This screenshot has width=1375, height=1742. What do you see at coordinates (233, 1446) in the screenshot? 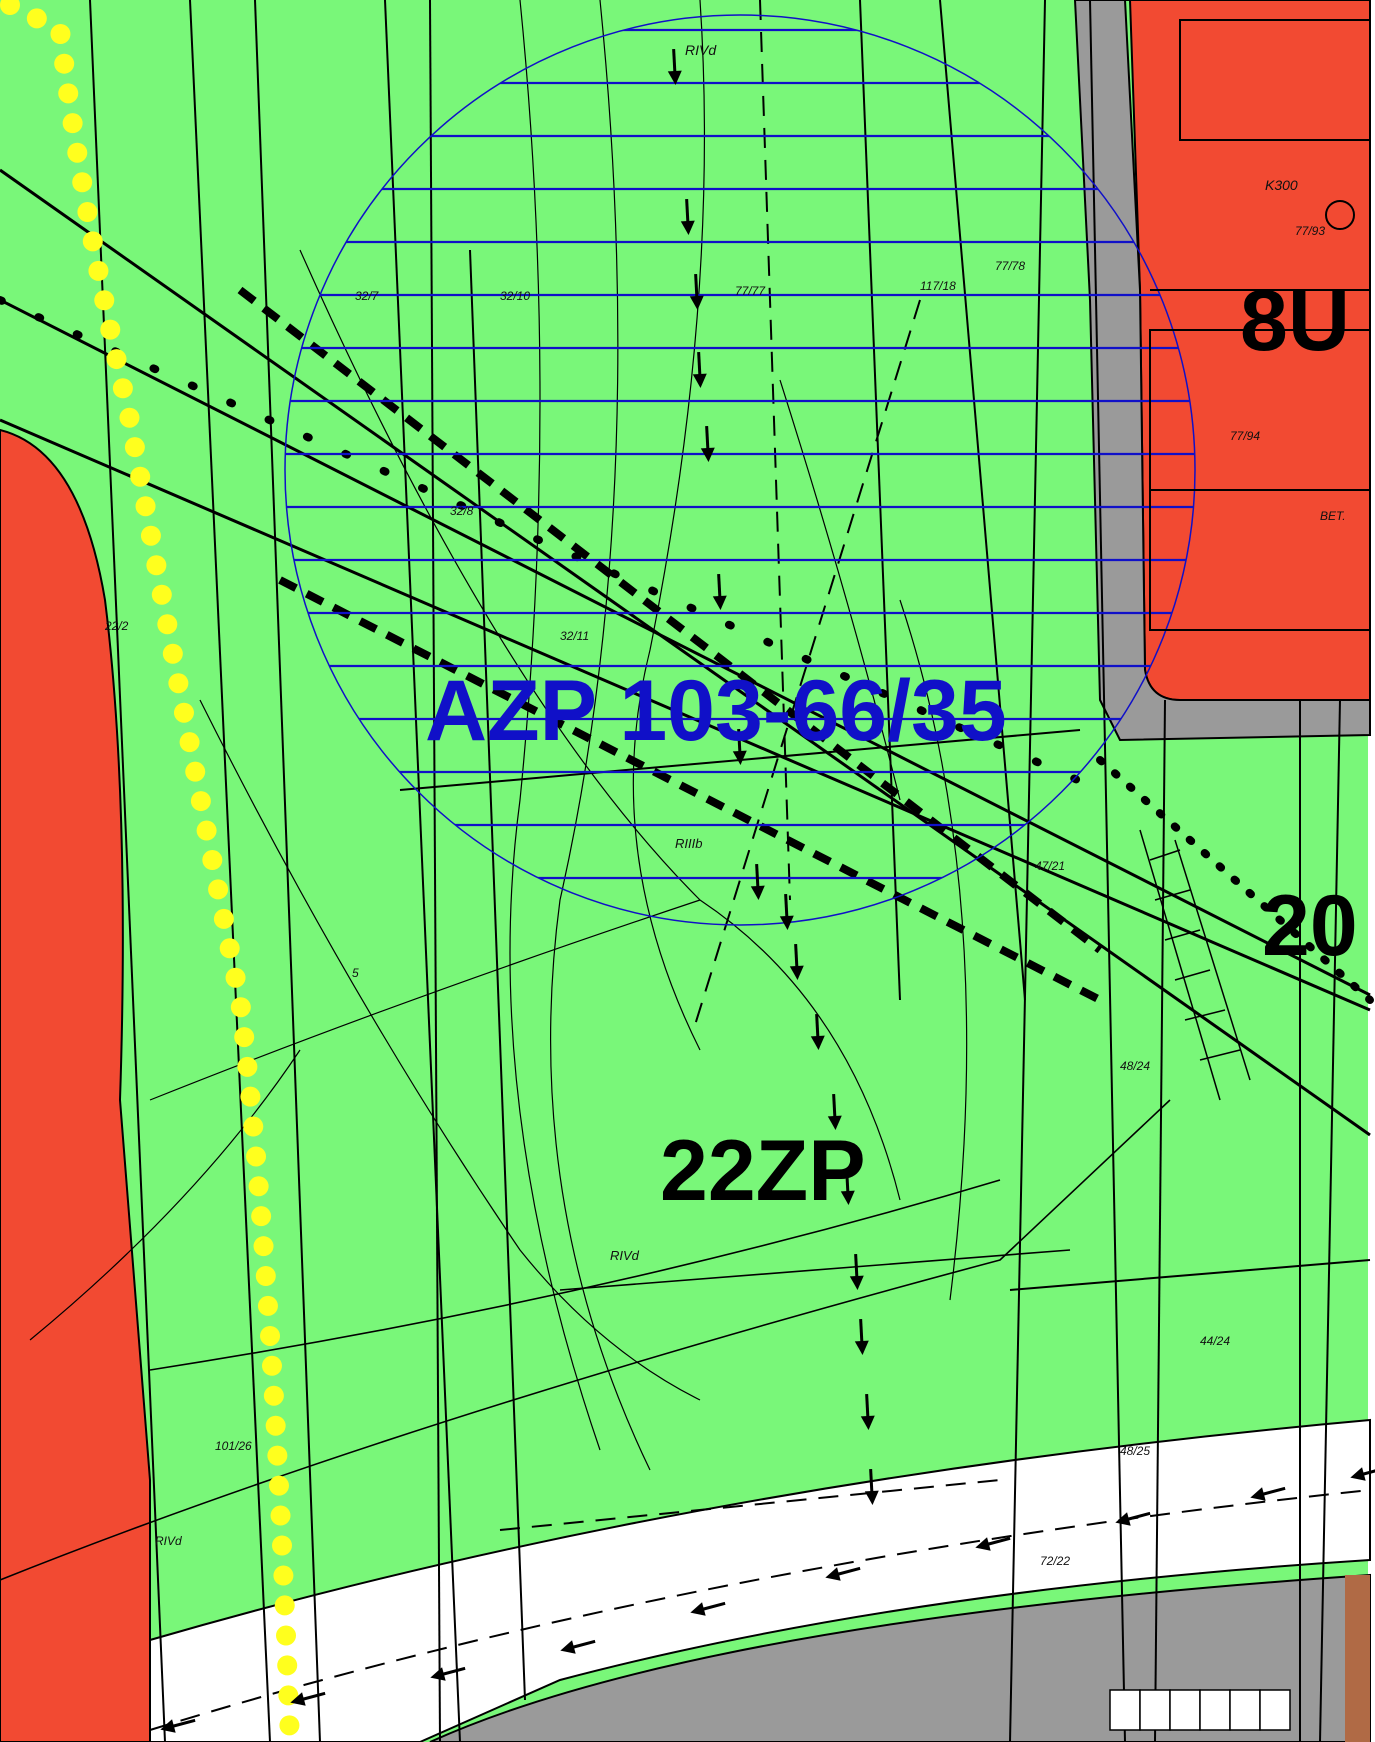
I see `label-p101-26: 101/26` at bounding box center [233, 1446].